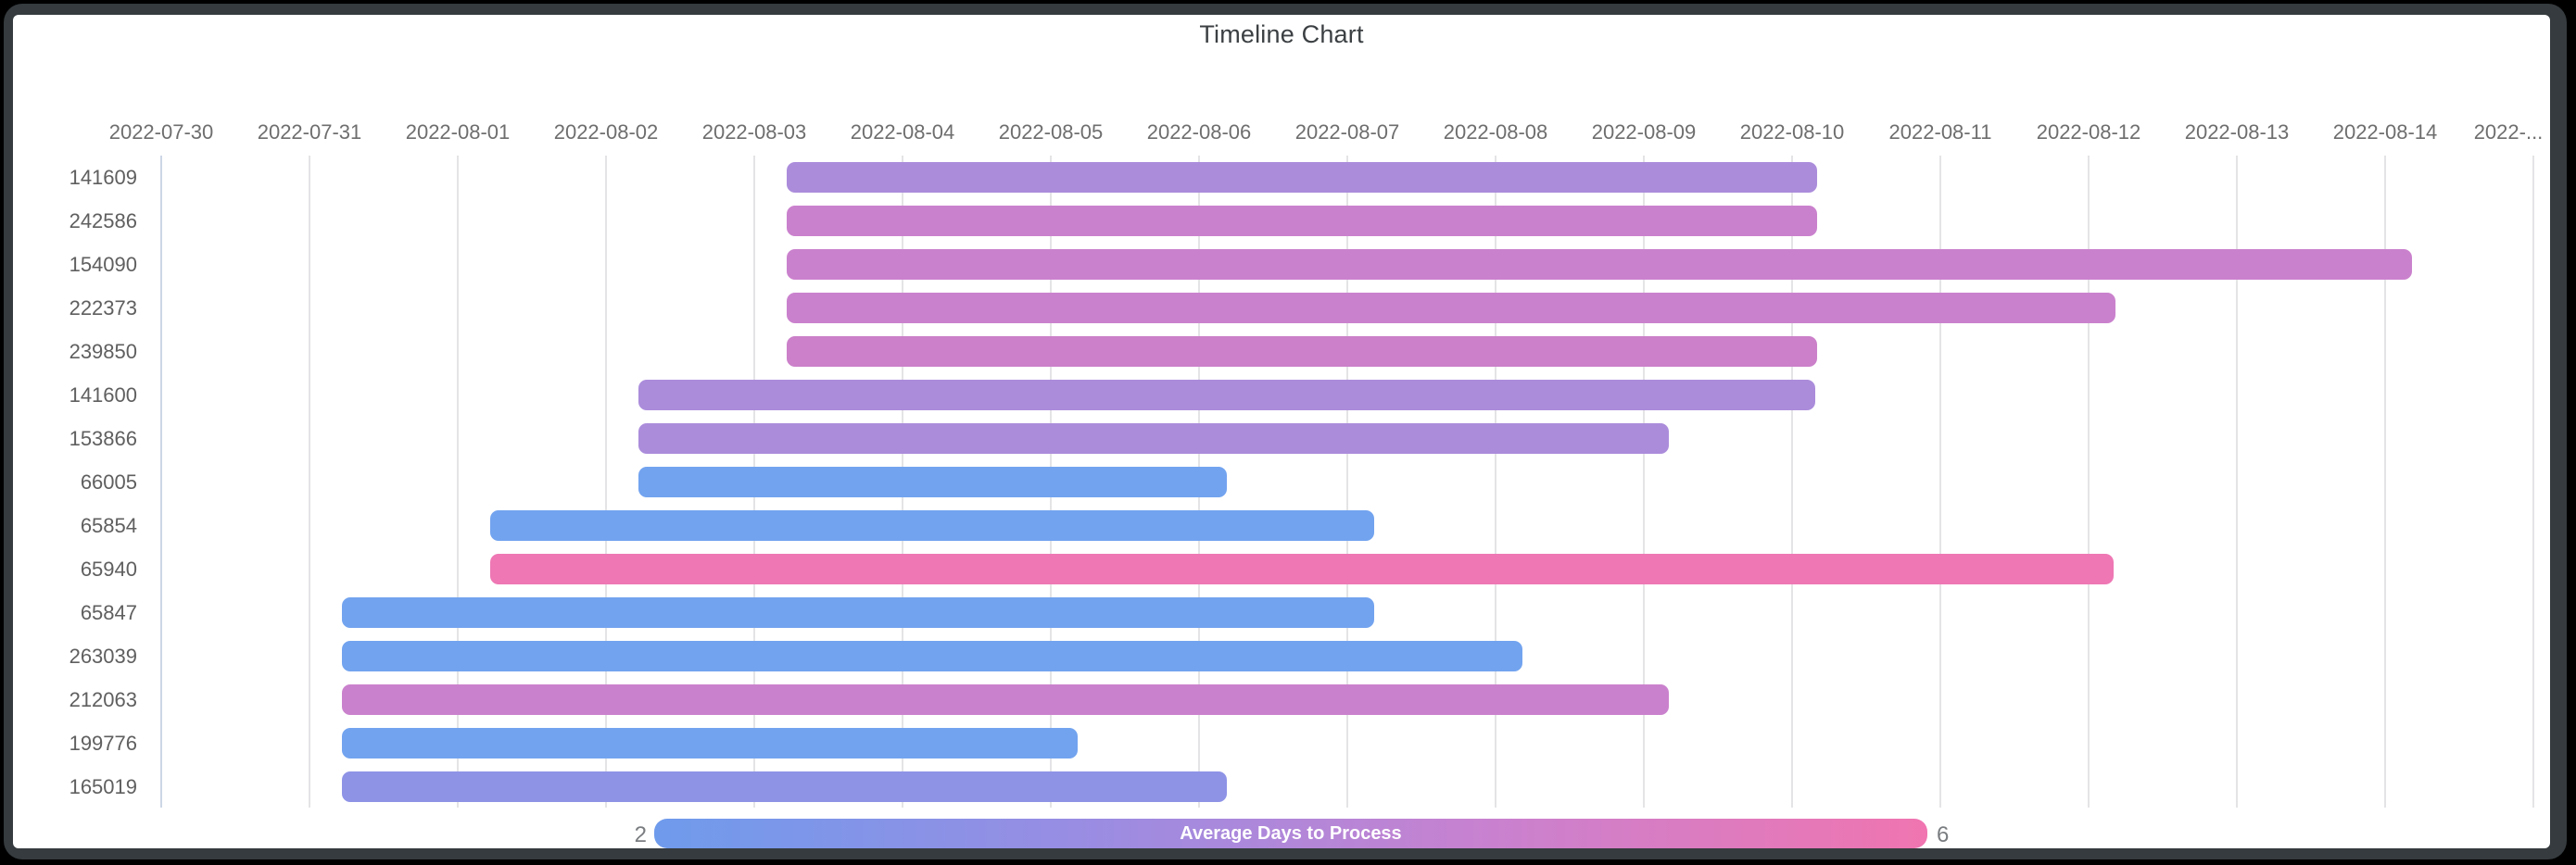 This screenshot has width=2576, height=865. I want to click on x-axis-tick-label: 2022-08-08, so click(1495, 132).